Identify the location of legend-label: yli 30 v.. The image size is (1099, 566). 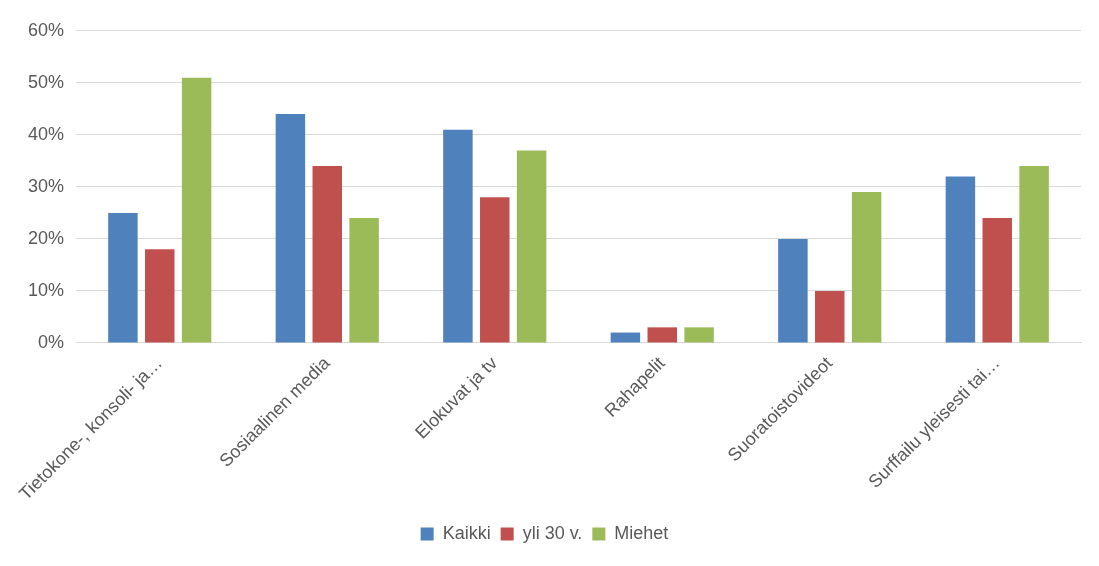
(552, 532).